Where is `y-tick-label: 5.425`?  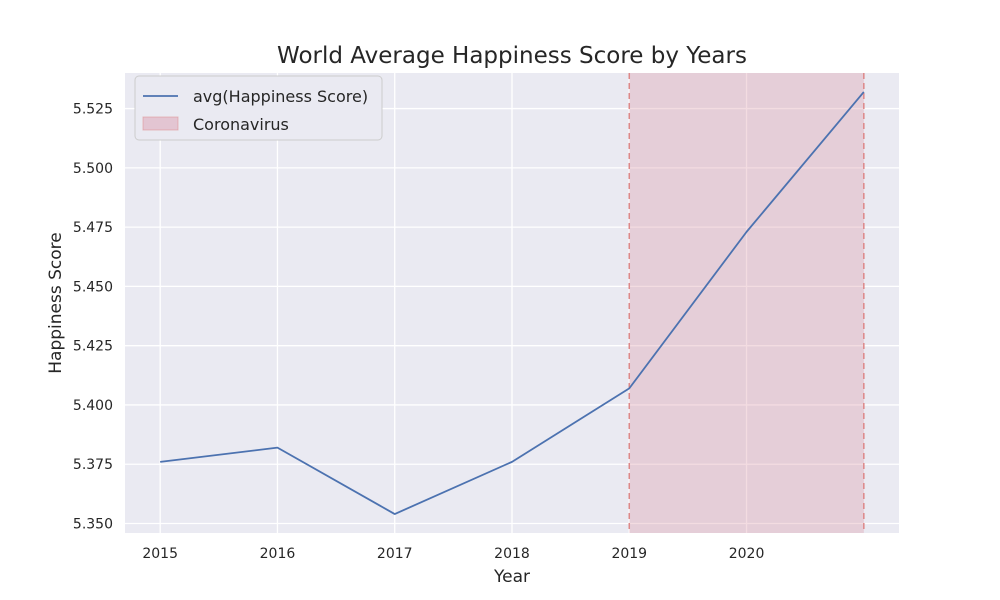
y-tick-label: 5.425 is located at coordinates (93, 347).